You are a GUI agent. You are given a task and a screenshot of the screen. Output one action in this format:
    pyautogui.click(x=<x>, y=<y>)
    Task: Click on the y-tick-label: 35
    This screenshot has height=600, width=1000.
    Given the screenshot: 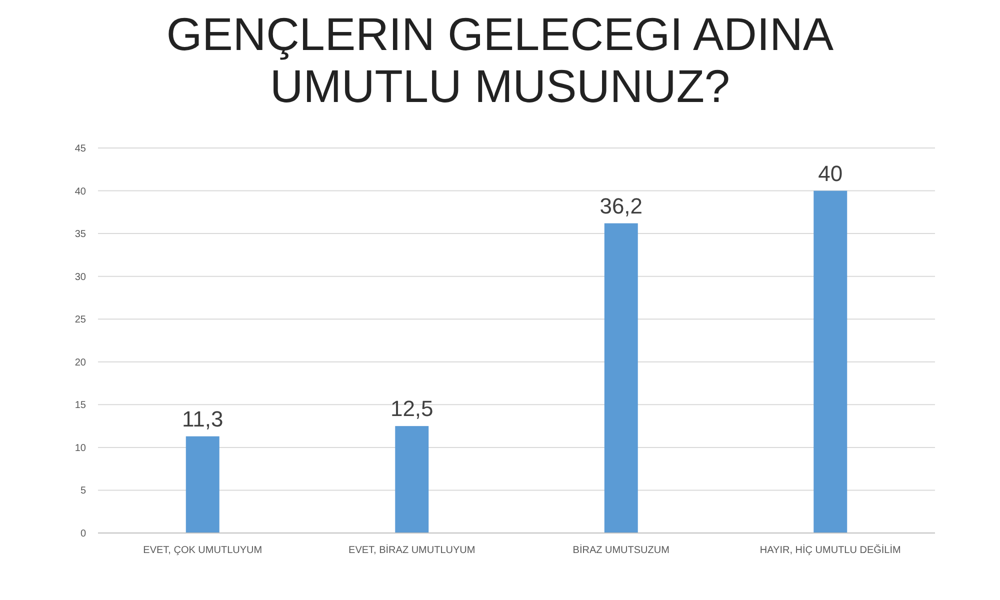 What is the action you would take?
    pyautogui.click(x=80, y=234)
    